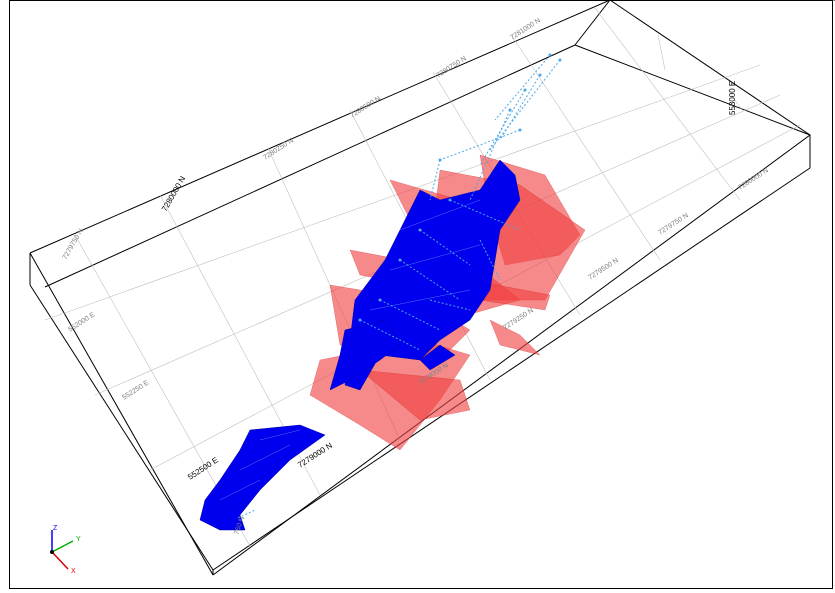 This screenshot has height=593, width=835. I want to click on northing-label: 7280500 N, so click(365, 107).